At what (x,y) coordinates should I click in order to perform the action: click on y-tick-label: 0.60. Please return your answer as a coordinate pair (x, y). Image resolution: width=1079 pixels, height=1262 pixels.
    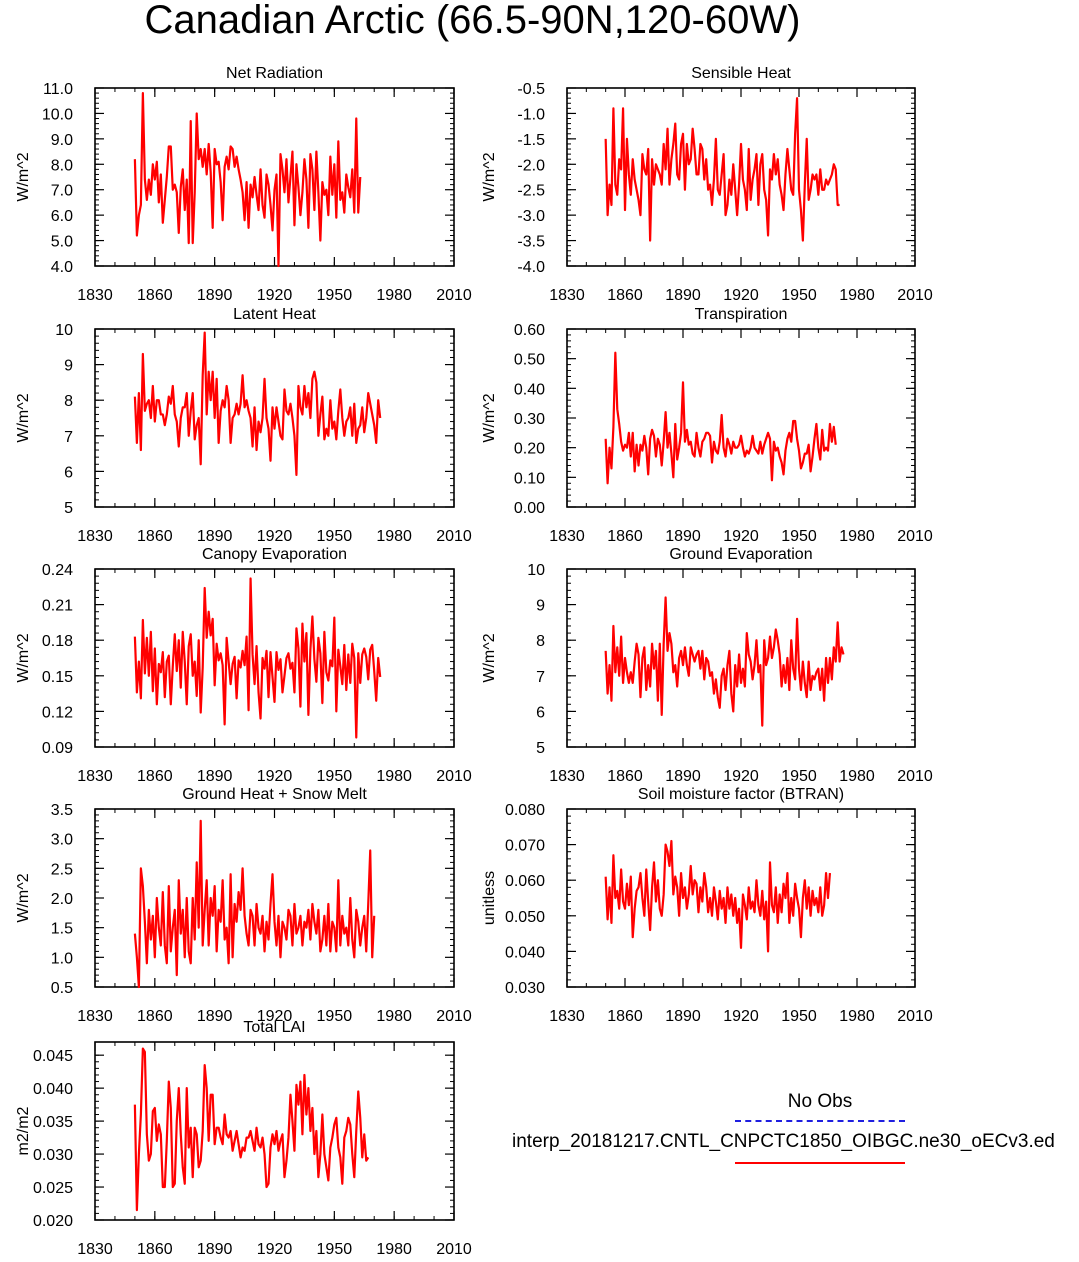
    Looking at the image, I should click on (529, 330).